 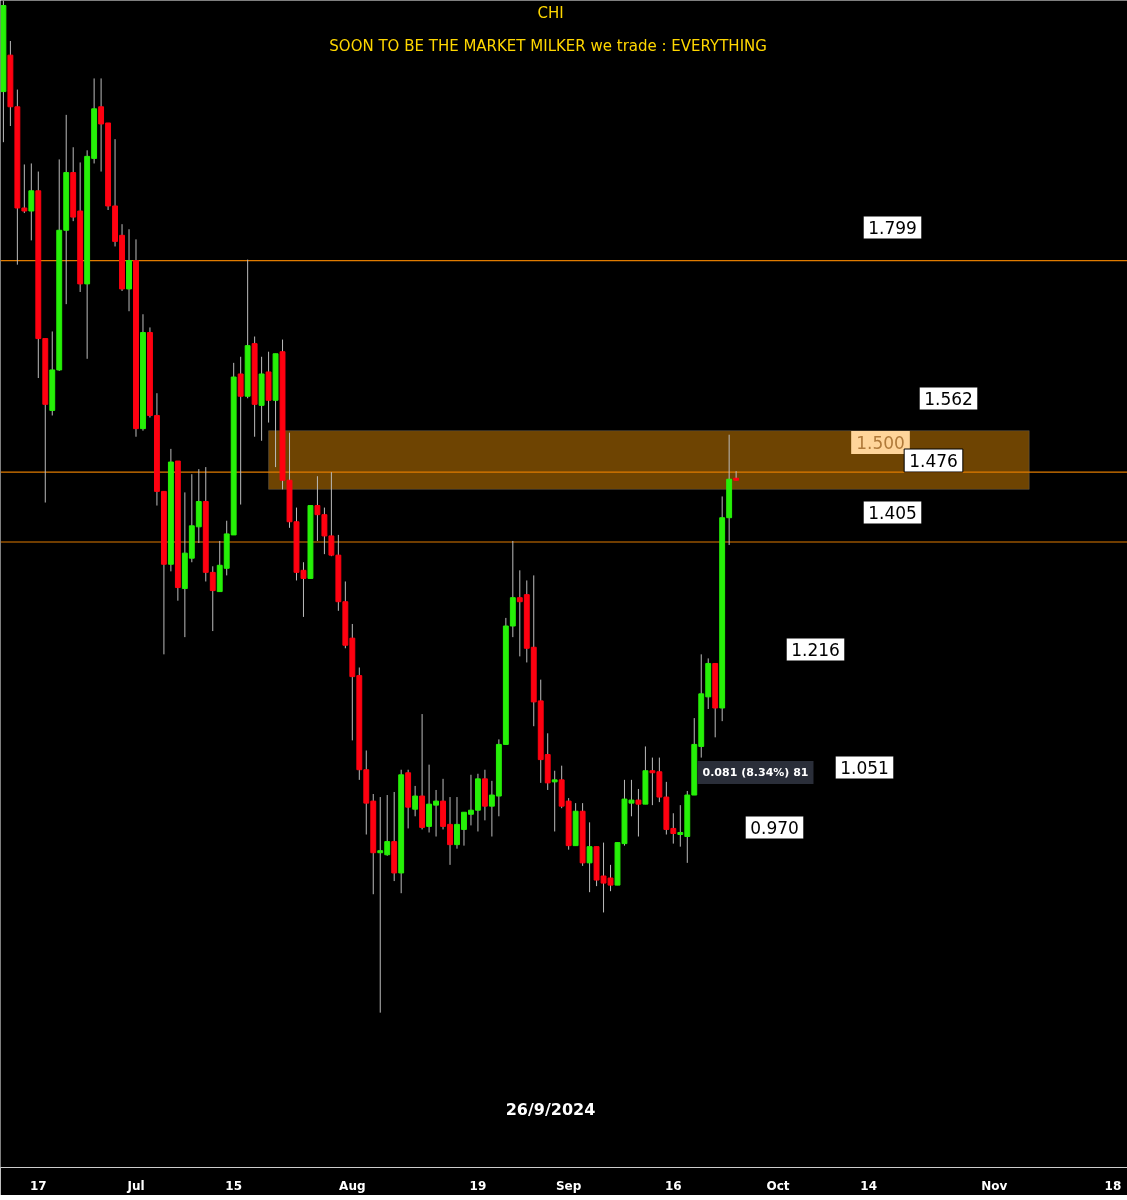 What do you see at coordinates (548, 45) in the screenshot?
I see `text: SOON TO BE THE MARKET MILKER we trade : EVERYTHING` at bounding box center [548, 45].